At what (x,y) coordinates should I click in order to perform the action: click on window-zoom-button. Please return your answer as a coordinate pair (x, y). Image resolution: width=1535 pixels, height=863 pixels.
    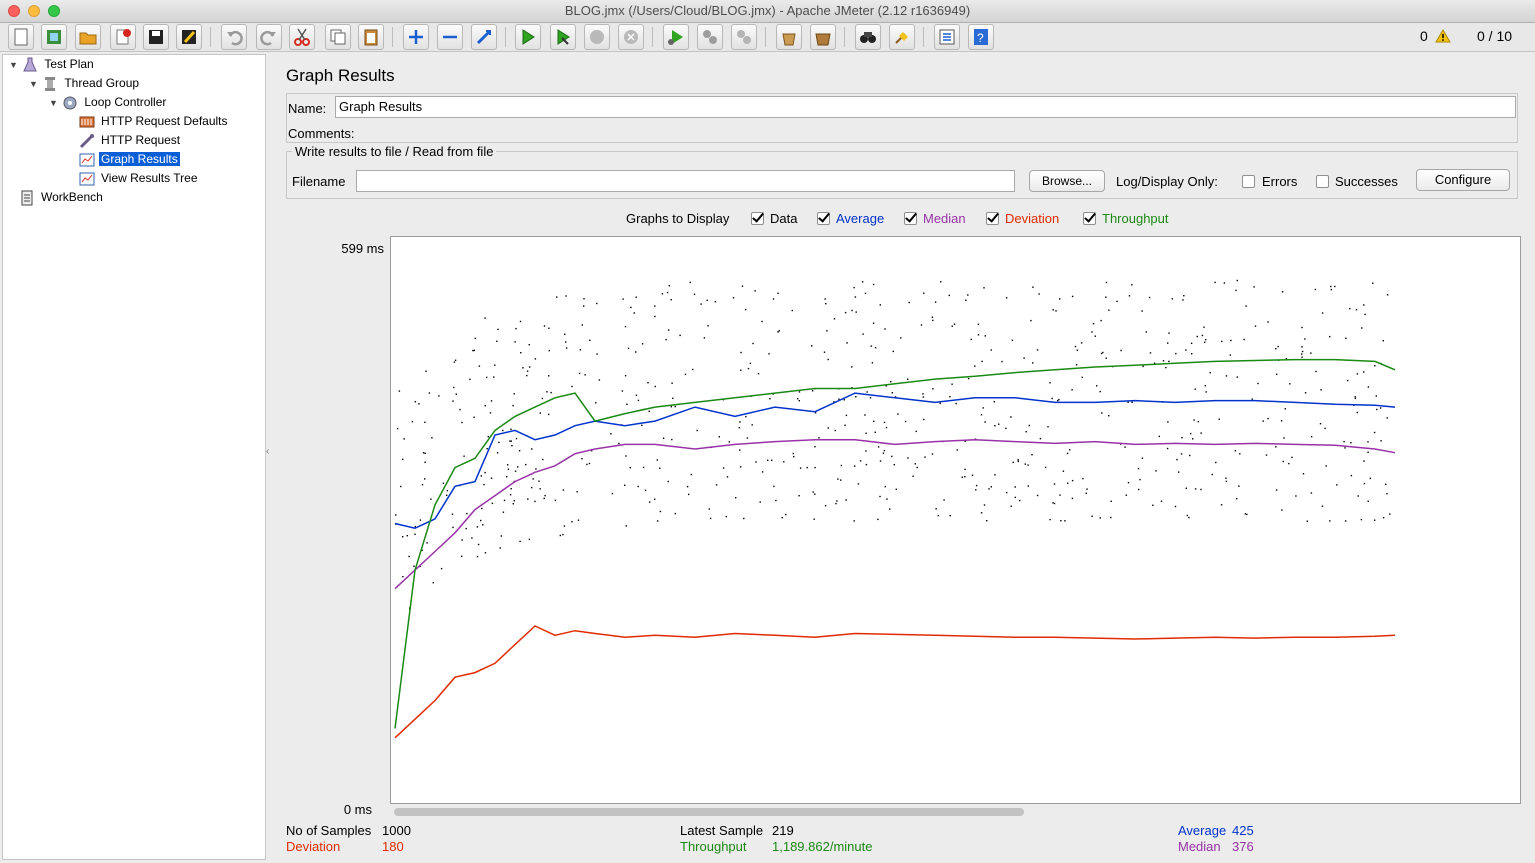
    Looking at the image, I should click on (54, 11).